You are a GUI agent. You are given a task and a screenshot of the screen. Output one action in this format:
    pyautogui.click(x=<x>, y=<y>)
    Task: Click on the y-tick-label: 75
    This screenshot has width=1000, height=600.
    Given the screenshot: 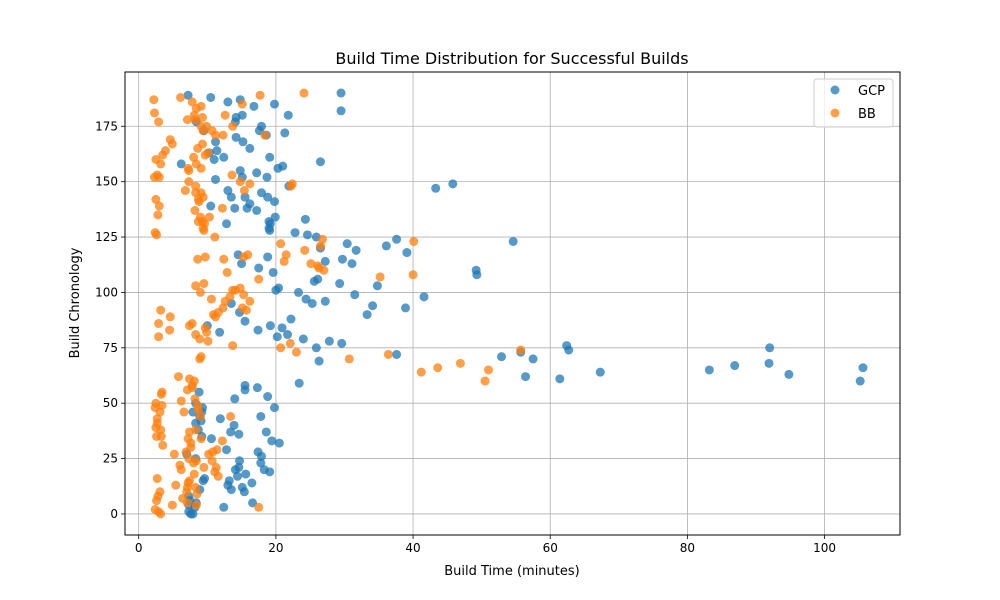 What is the action you would take?
    pyautogui.click(x=110, y=348)
    